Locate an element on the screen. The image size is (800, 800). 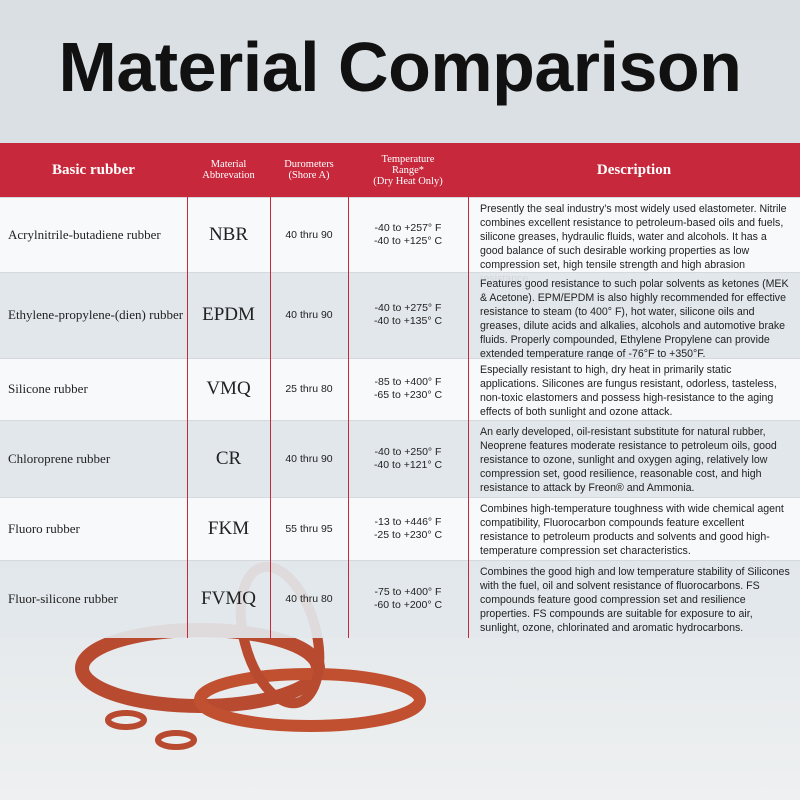
rubber-name: Fluoro rubber is located at coordinates (44, 528).